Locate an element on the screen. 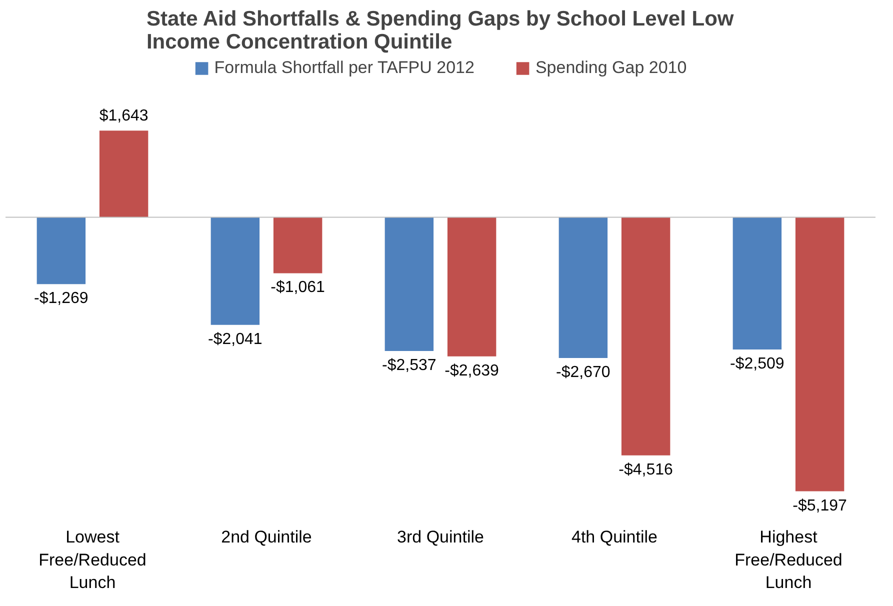 The height and width of the screenshot is (606, 893). data-label: $1,643 is located at coordinates (123, 116).